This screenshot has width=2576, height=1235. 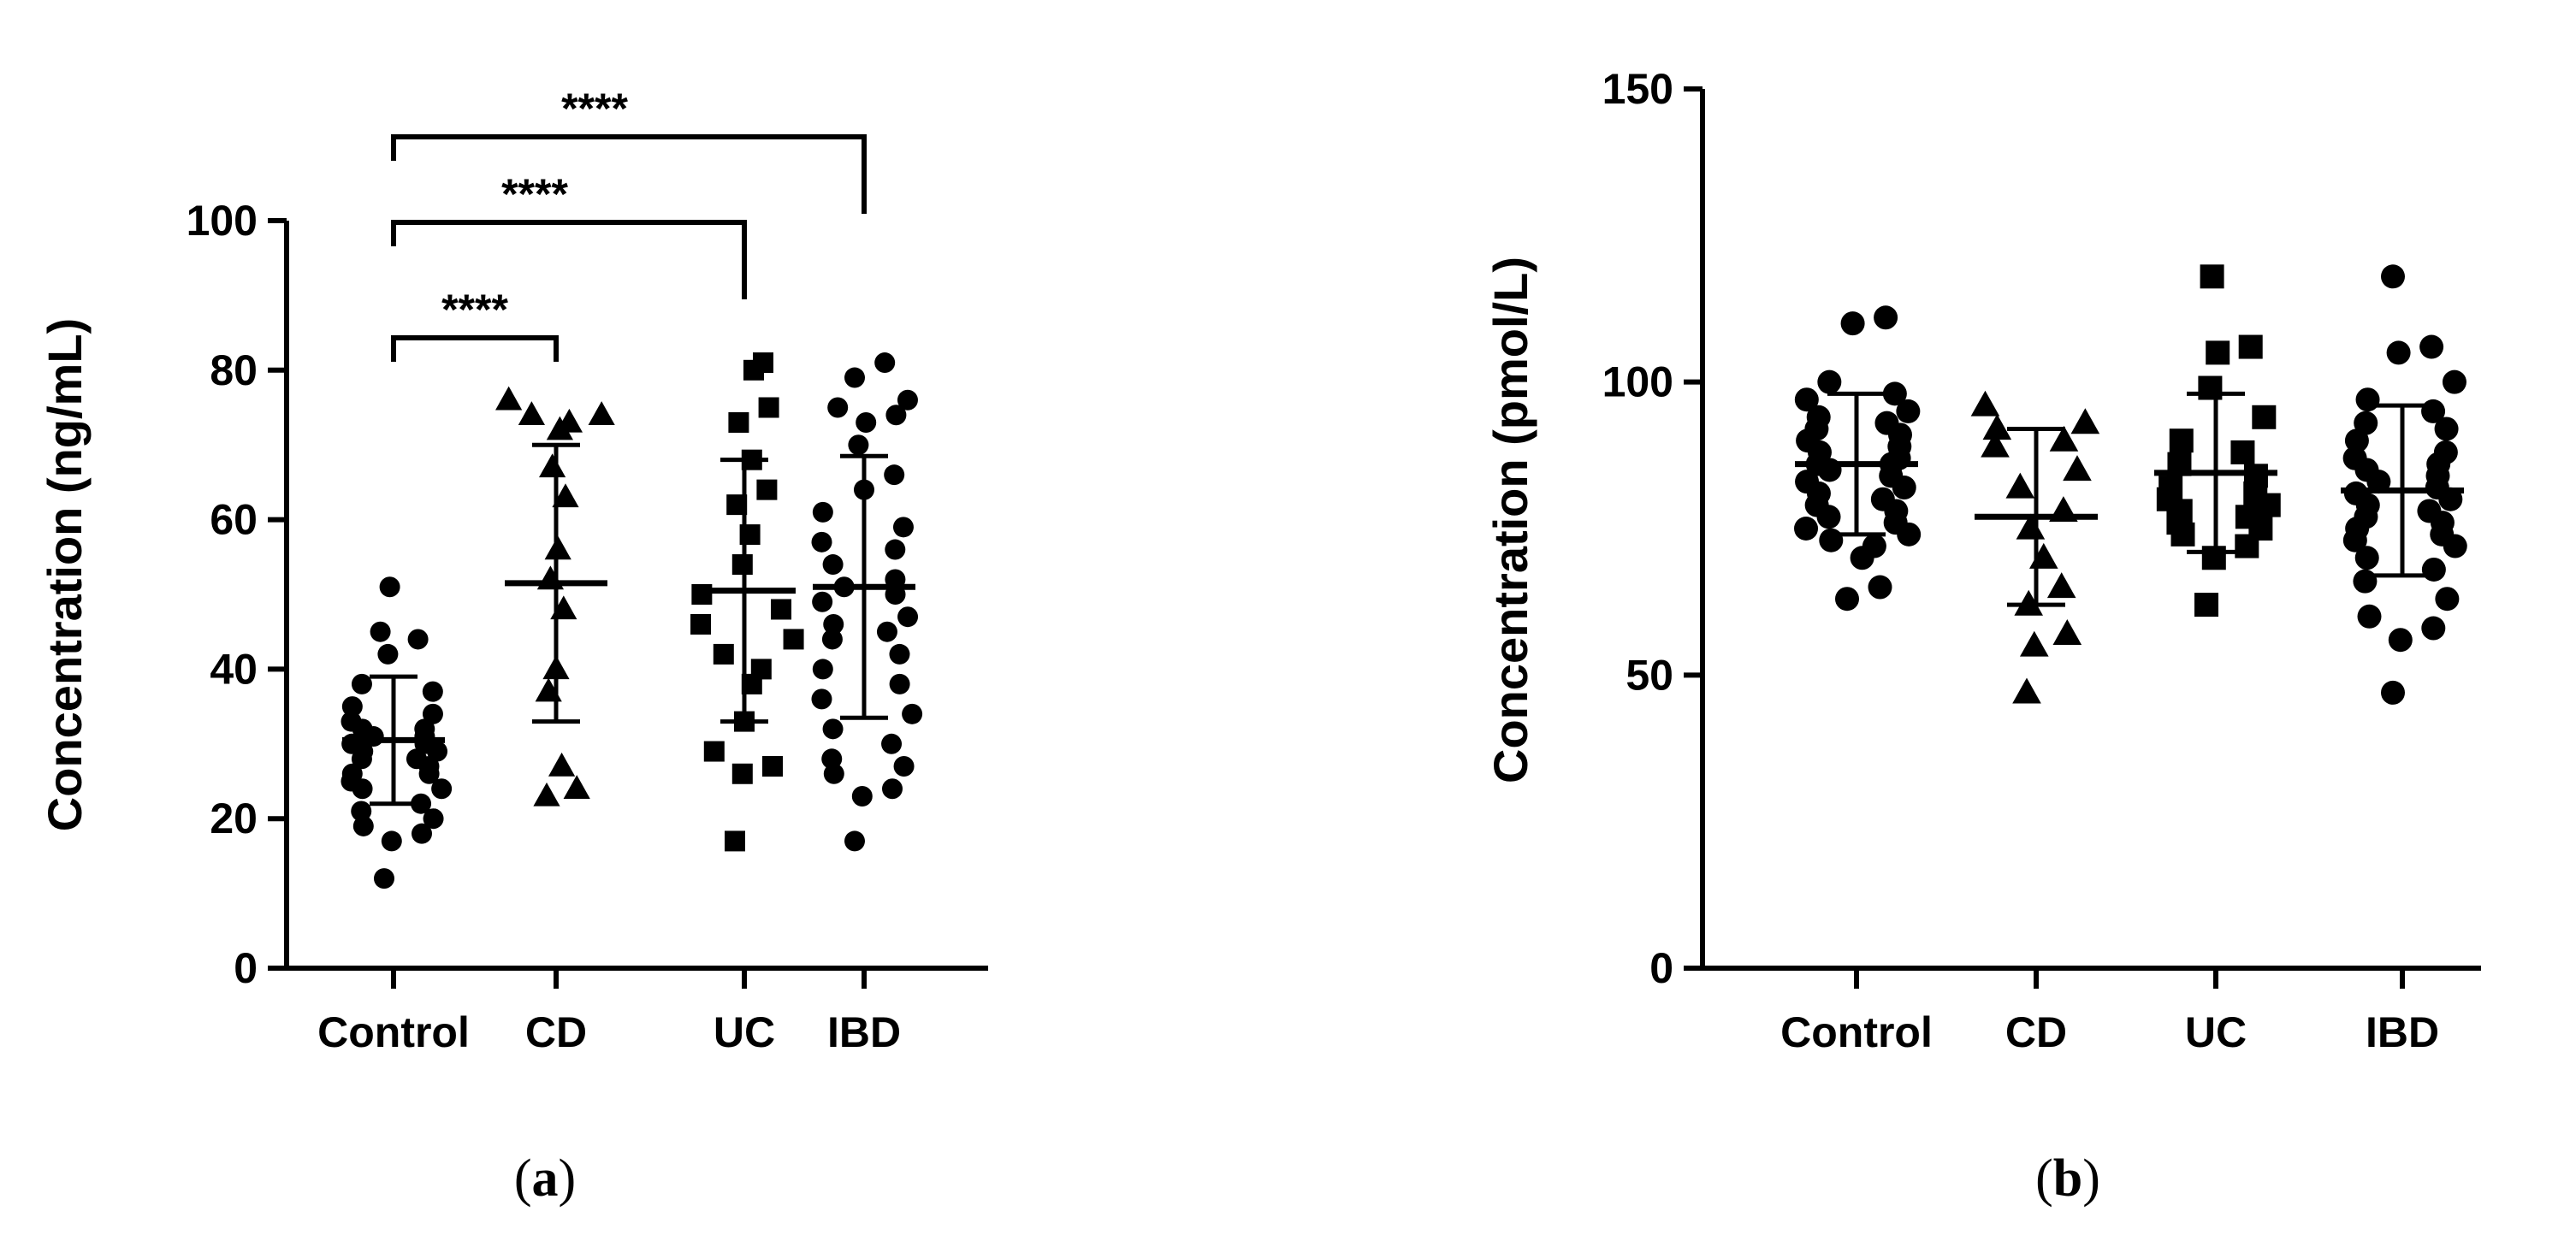 What do you see at coordinates (2129, 499) in the screenshot?
I see `mean-sd-bars-b` at bounding box center [2129, 499].